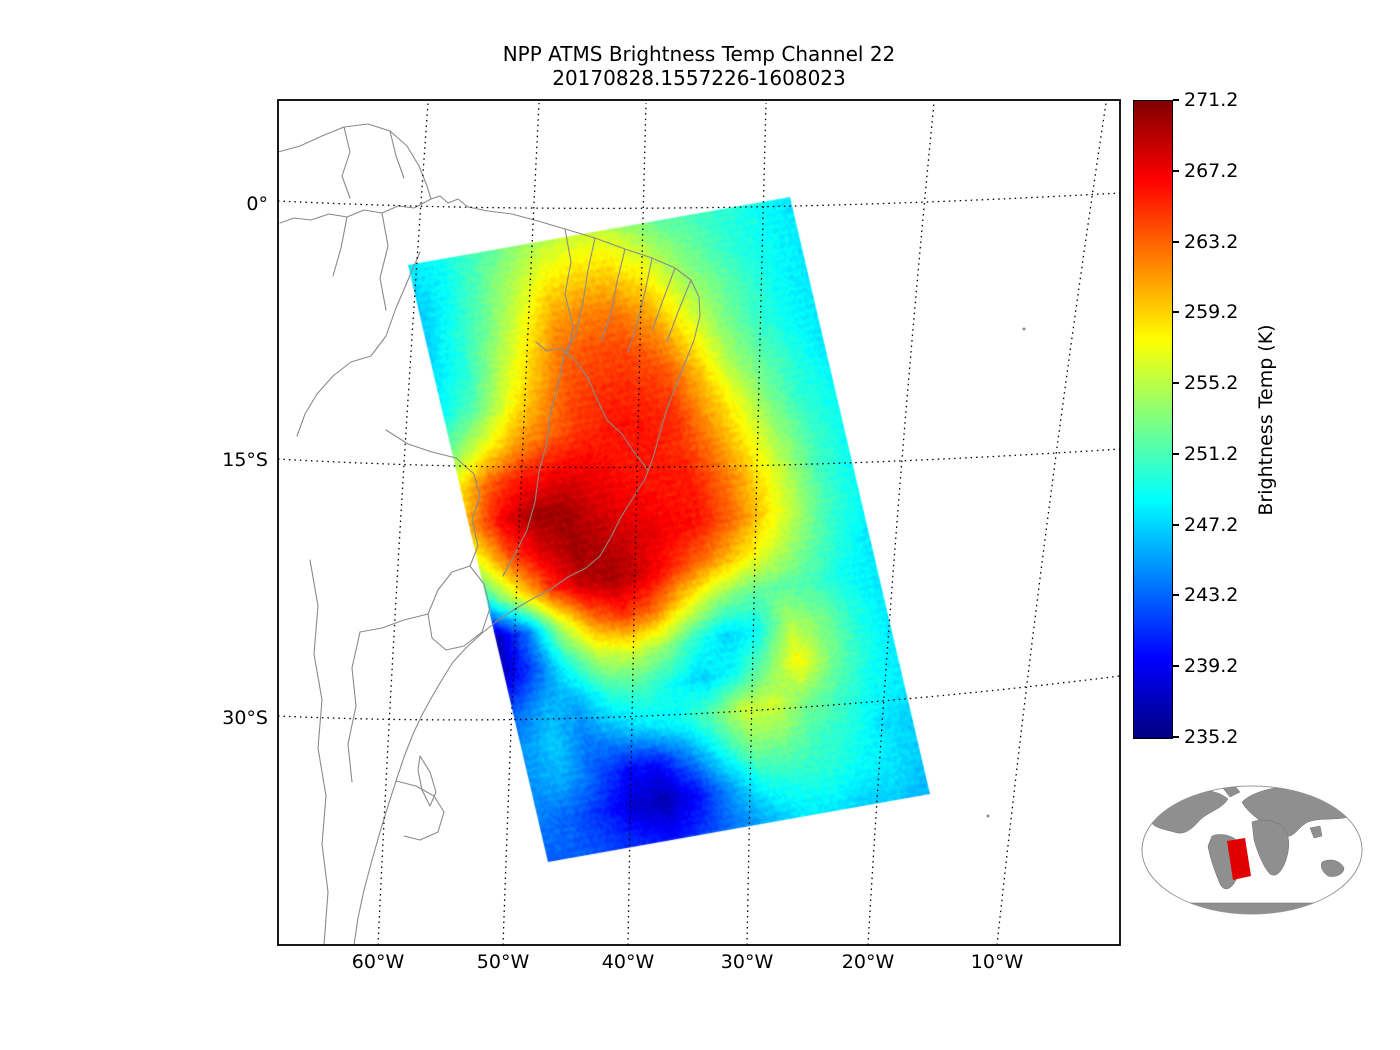 Image resolution: width=1400 pixels, height=1050 pixels. I want to click on graticule-meridian-50w, so click(521, 524).